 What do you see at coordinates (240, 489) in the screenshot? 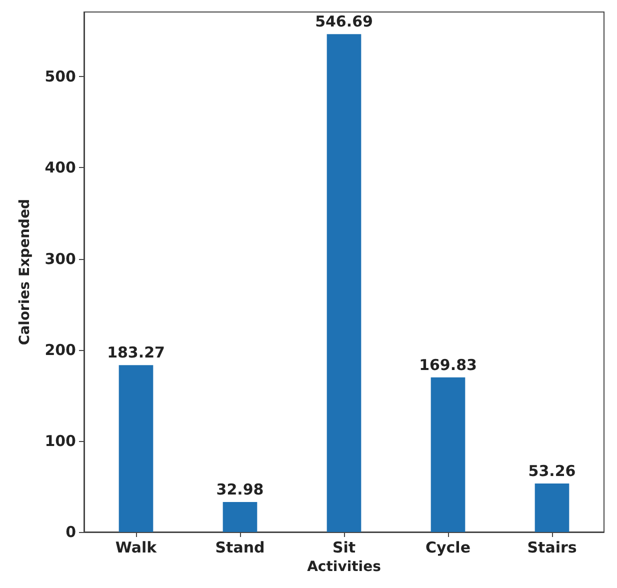
I see `data-label: 32.98` at bounding box center [240, 489].